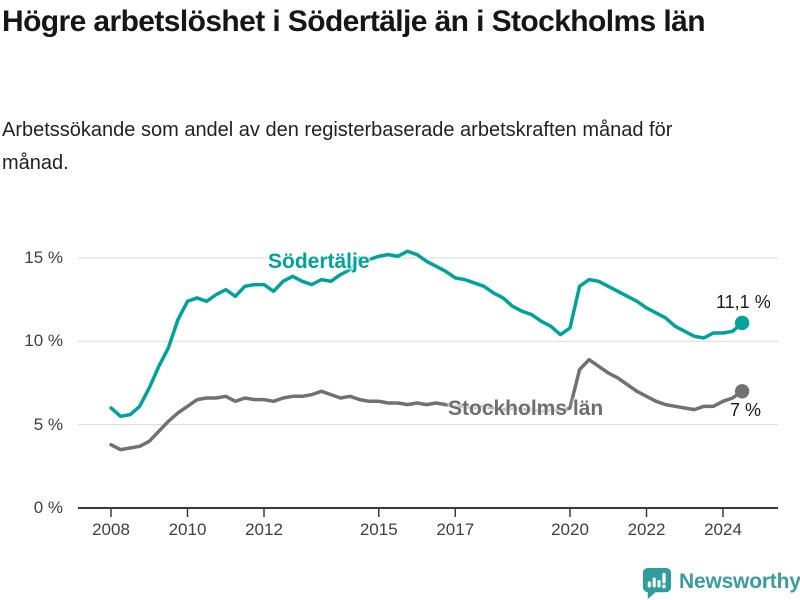 The width and height of the screenshot is (800, 600). I want to click on y-tick-label: 0 %, so click(48, 507).